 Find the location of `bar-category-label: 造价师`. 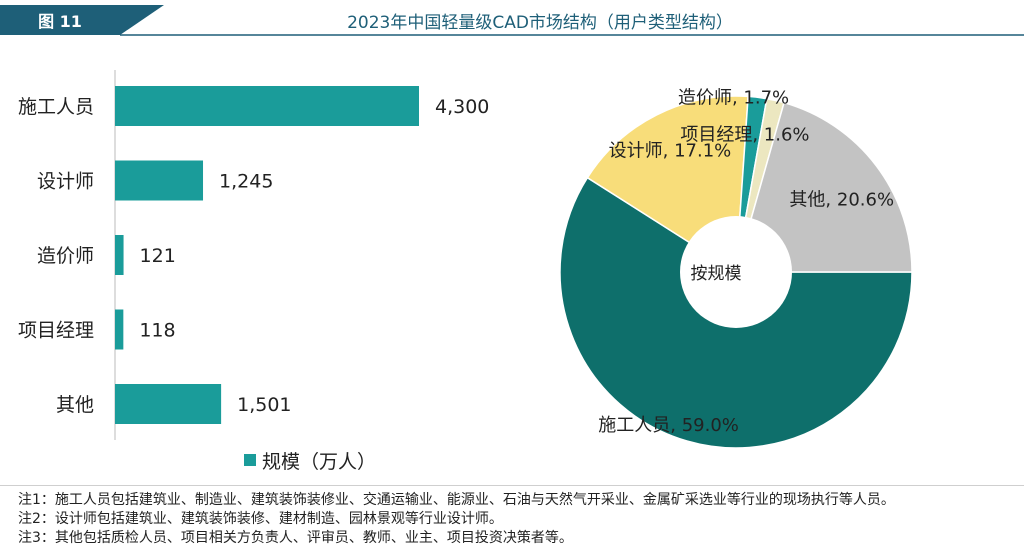

bar-category-label: 造价师 is located at coordinates (65, 256).